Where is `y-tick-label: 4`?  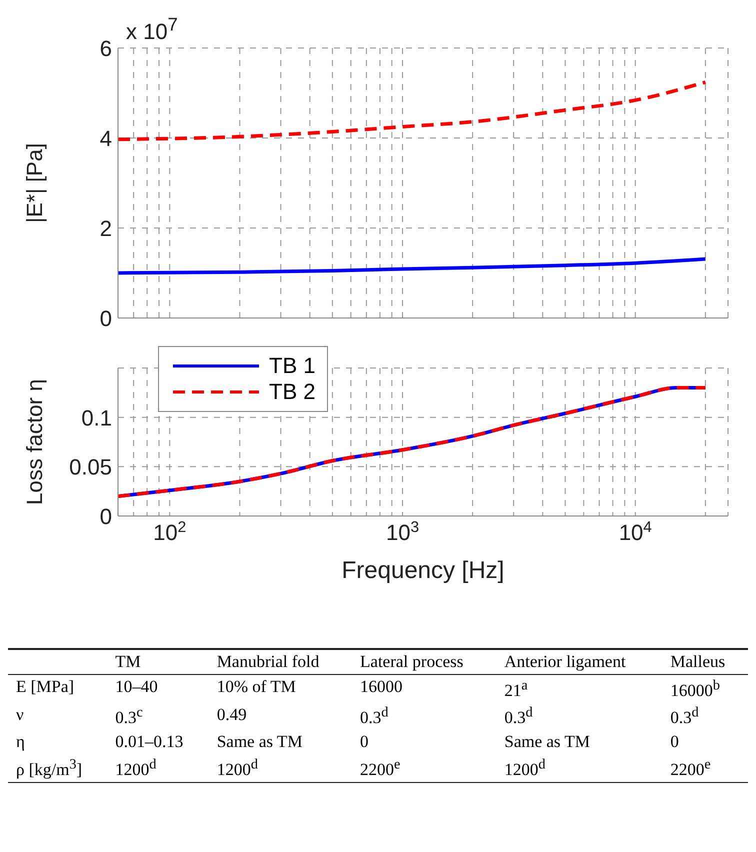
y-tick-label: 4 is located at coordinates (106, 138).